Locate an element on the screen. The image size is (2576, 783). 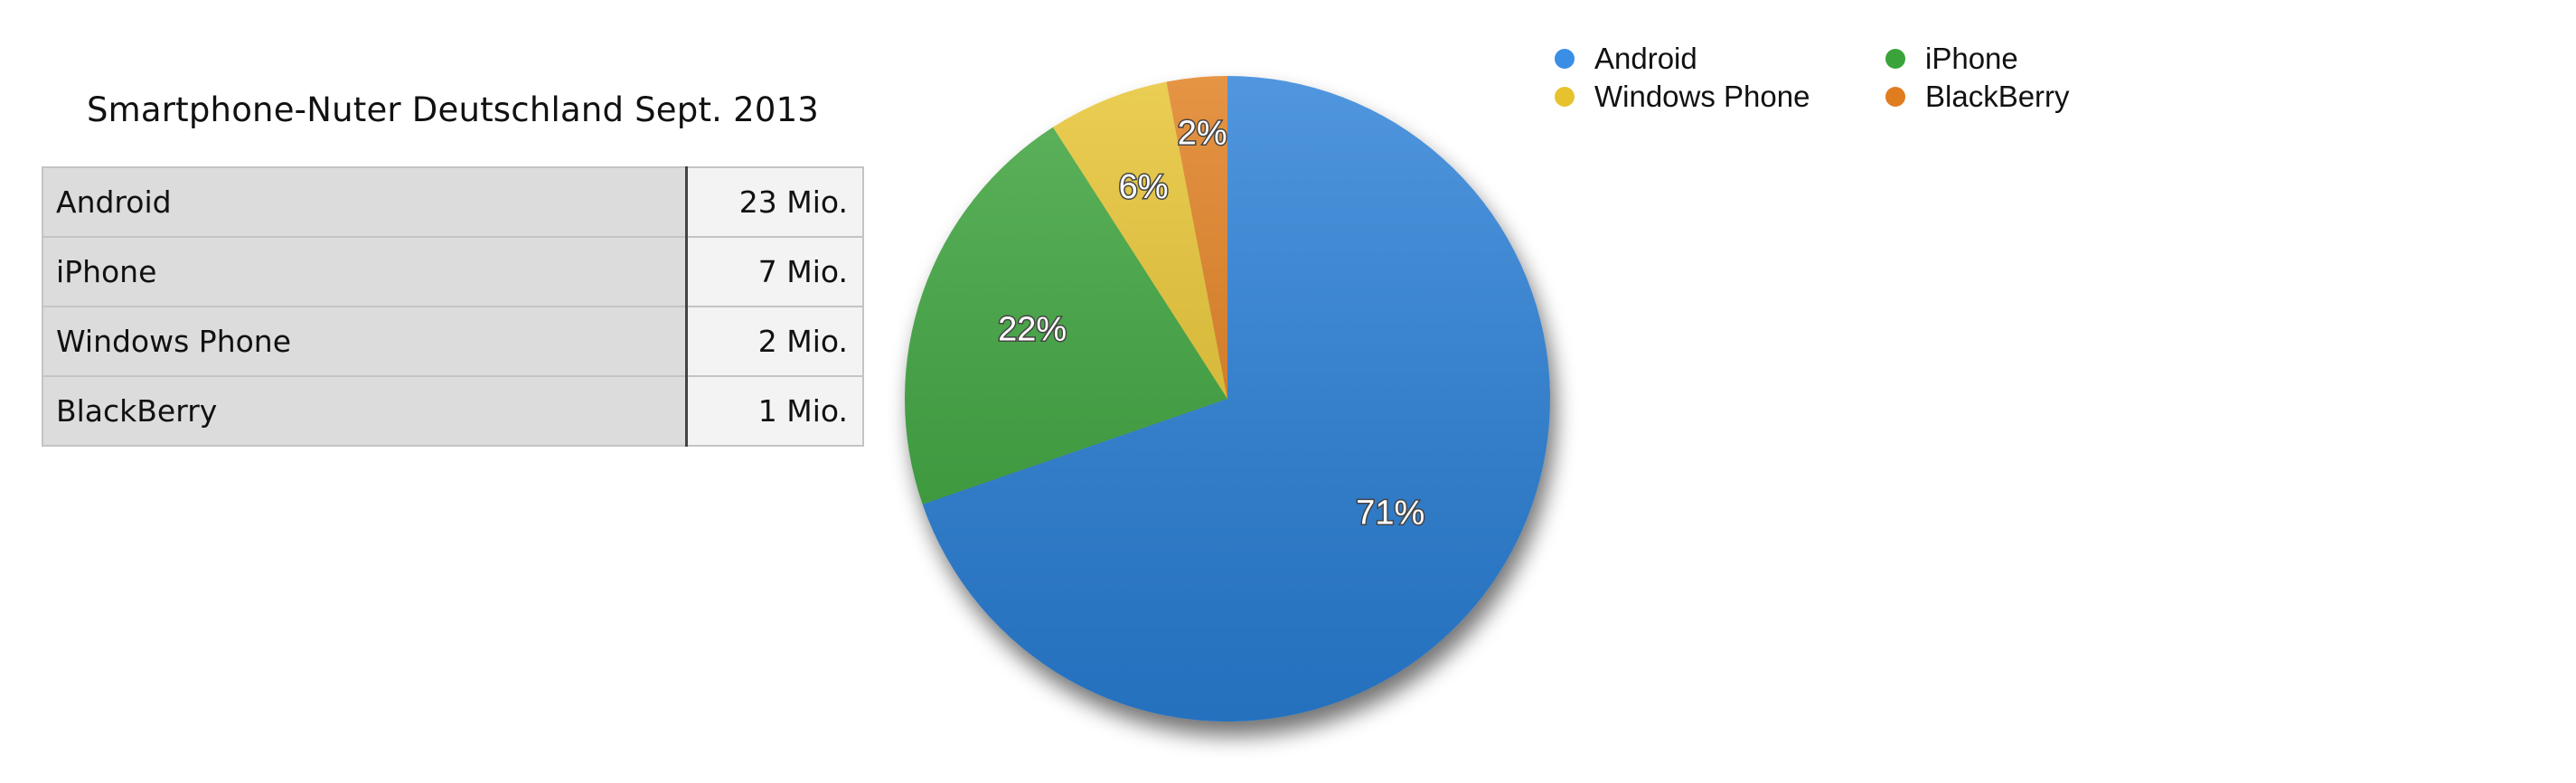
table-row: iPhone 7 Mio. is located at coordinates (453, 271).